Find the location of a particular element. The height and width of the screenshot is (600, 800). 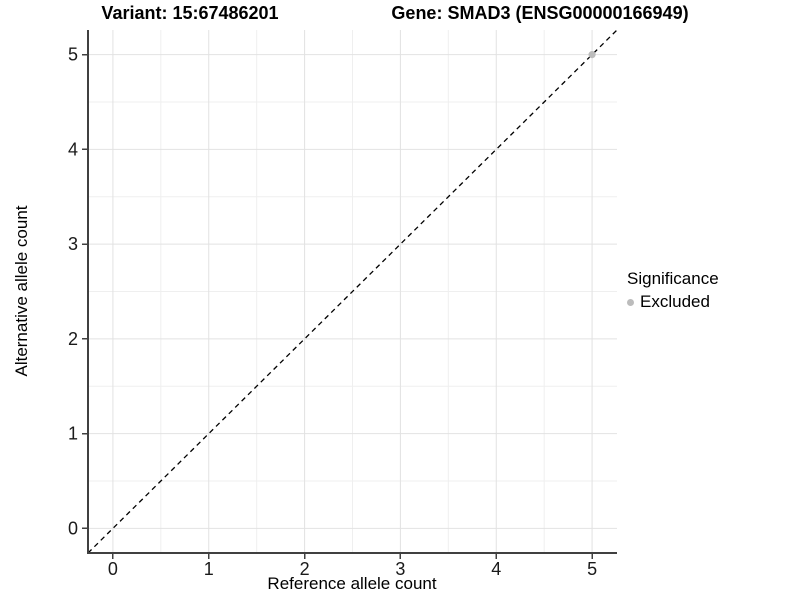

legend-title: Significance is located at coordinates (673, 278).